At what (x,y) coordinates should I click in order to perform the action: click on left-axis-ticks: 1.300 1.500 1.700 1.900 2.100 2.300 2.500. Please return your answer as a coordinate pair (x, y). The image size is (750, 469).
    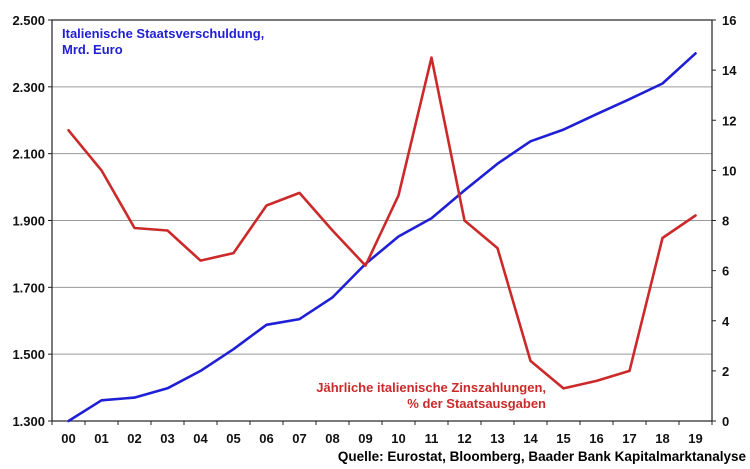
    Looking at the image, I should click on (32, 221).